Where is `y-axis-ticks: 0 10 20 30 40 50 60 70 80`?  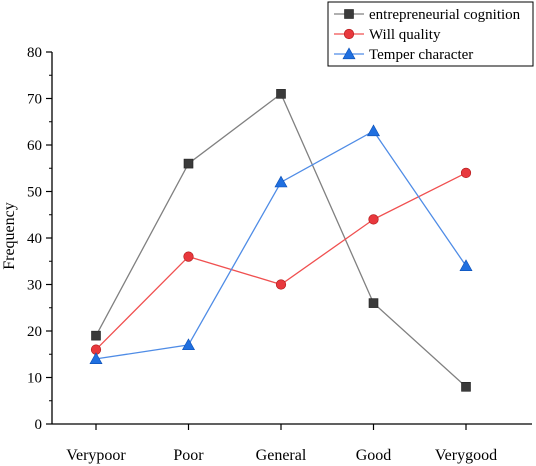
y-axis-ticks: 0 10 20 30 40 50 60 70 80 is located at coordinates (39, 239).